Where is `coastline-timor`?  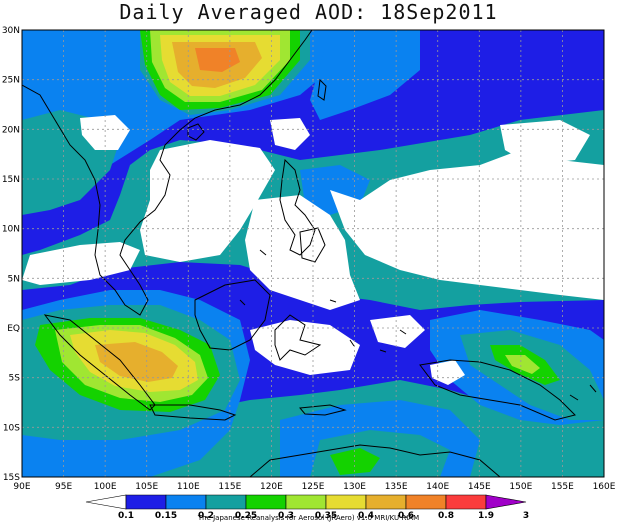
coastline-timor is located at coordinates (323, 410).